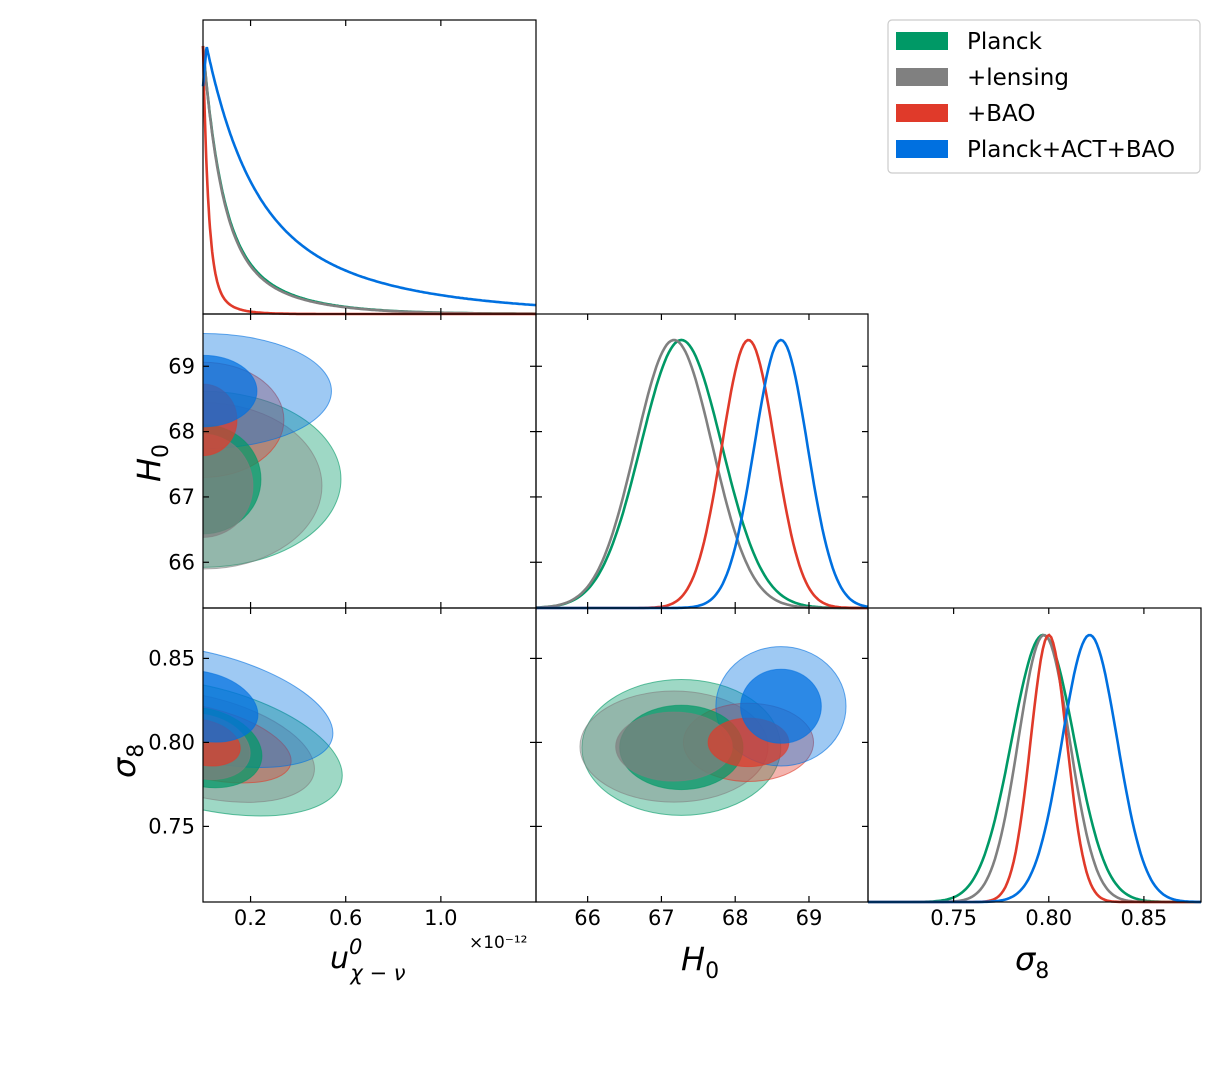  I want to click on sigma8-marginal-curve-lensing, so click(1034, 768).